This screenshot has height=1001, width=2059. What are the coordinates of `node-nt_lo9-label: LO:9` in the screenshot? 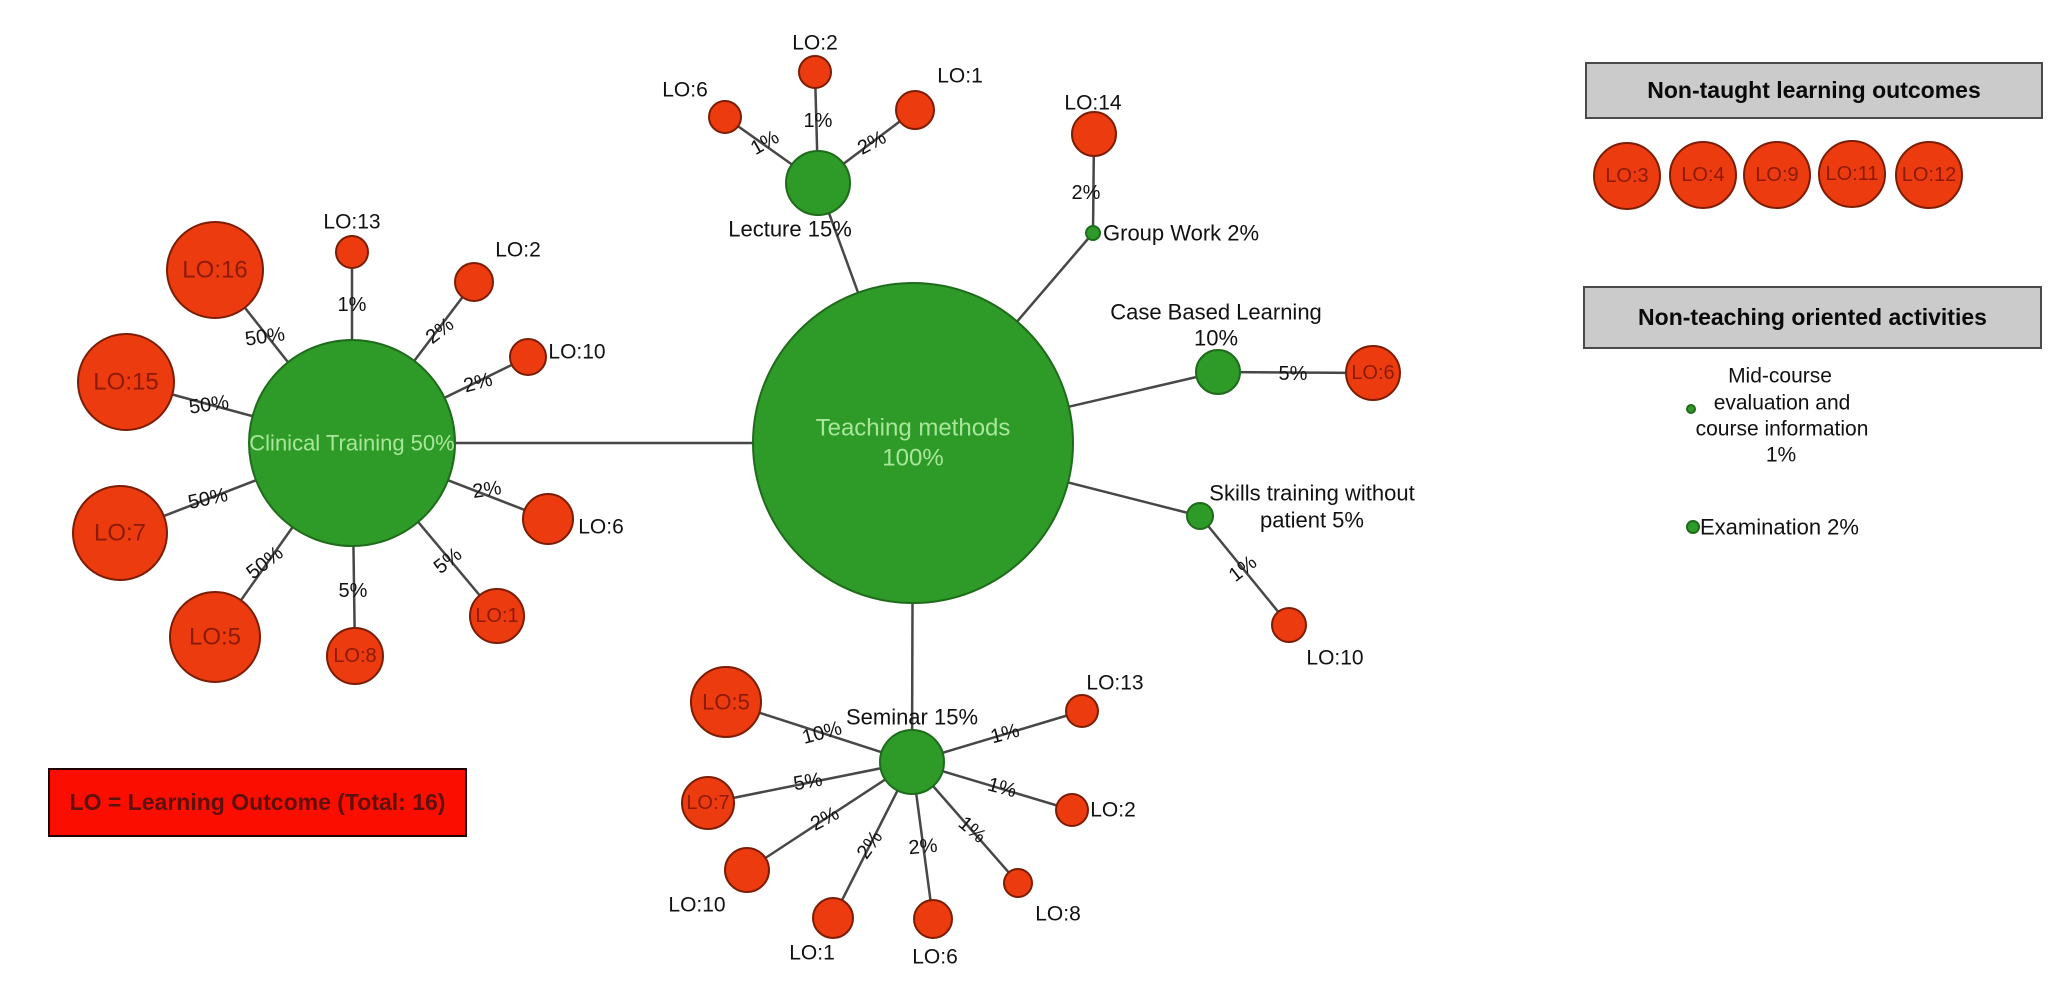 It's located at (1776, 175).